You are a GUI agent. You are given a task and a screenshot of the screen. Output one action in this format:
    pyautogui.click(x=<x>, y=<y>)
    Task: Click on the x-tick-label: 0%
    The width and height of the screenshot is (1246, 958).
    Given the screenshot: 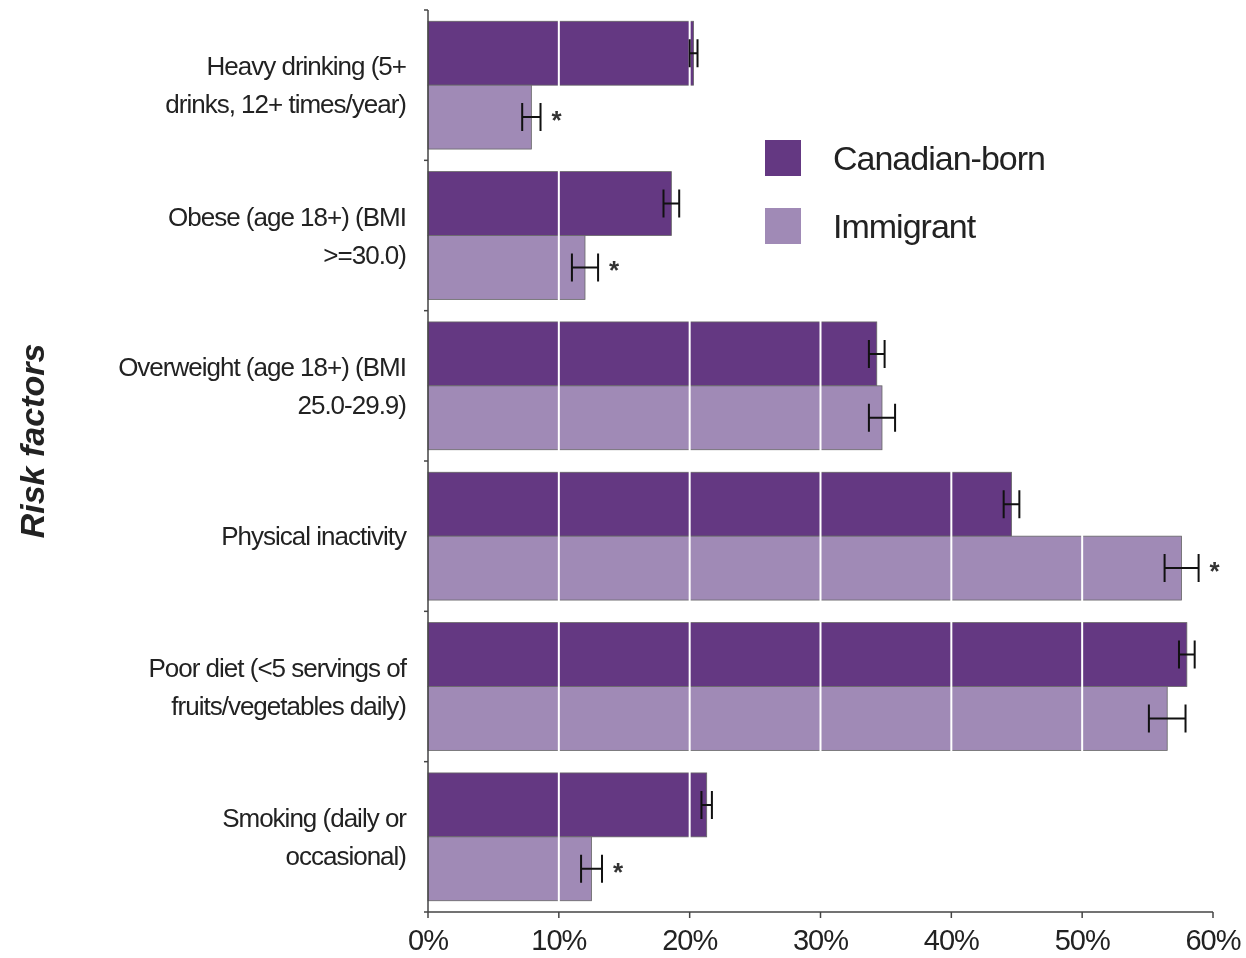 What is the action you would take?
    pyautogui.click(x=428, y=940)
    